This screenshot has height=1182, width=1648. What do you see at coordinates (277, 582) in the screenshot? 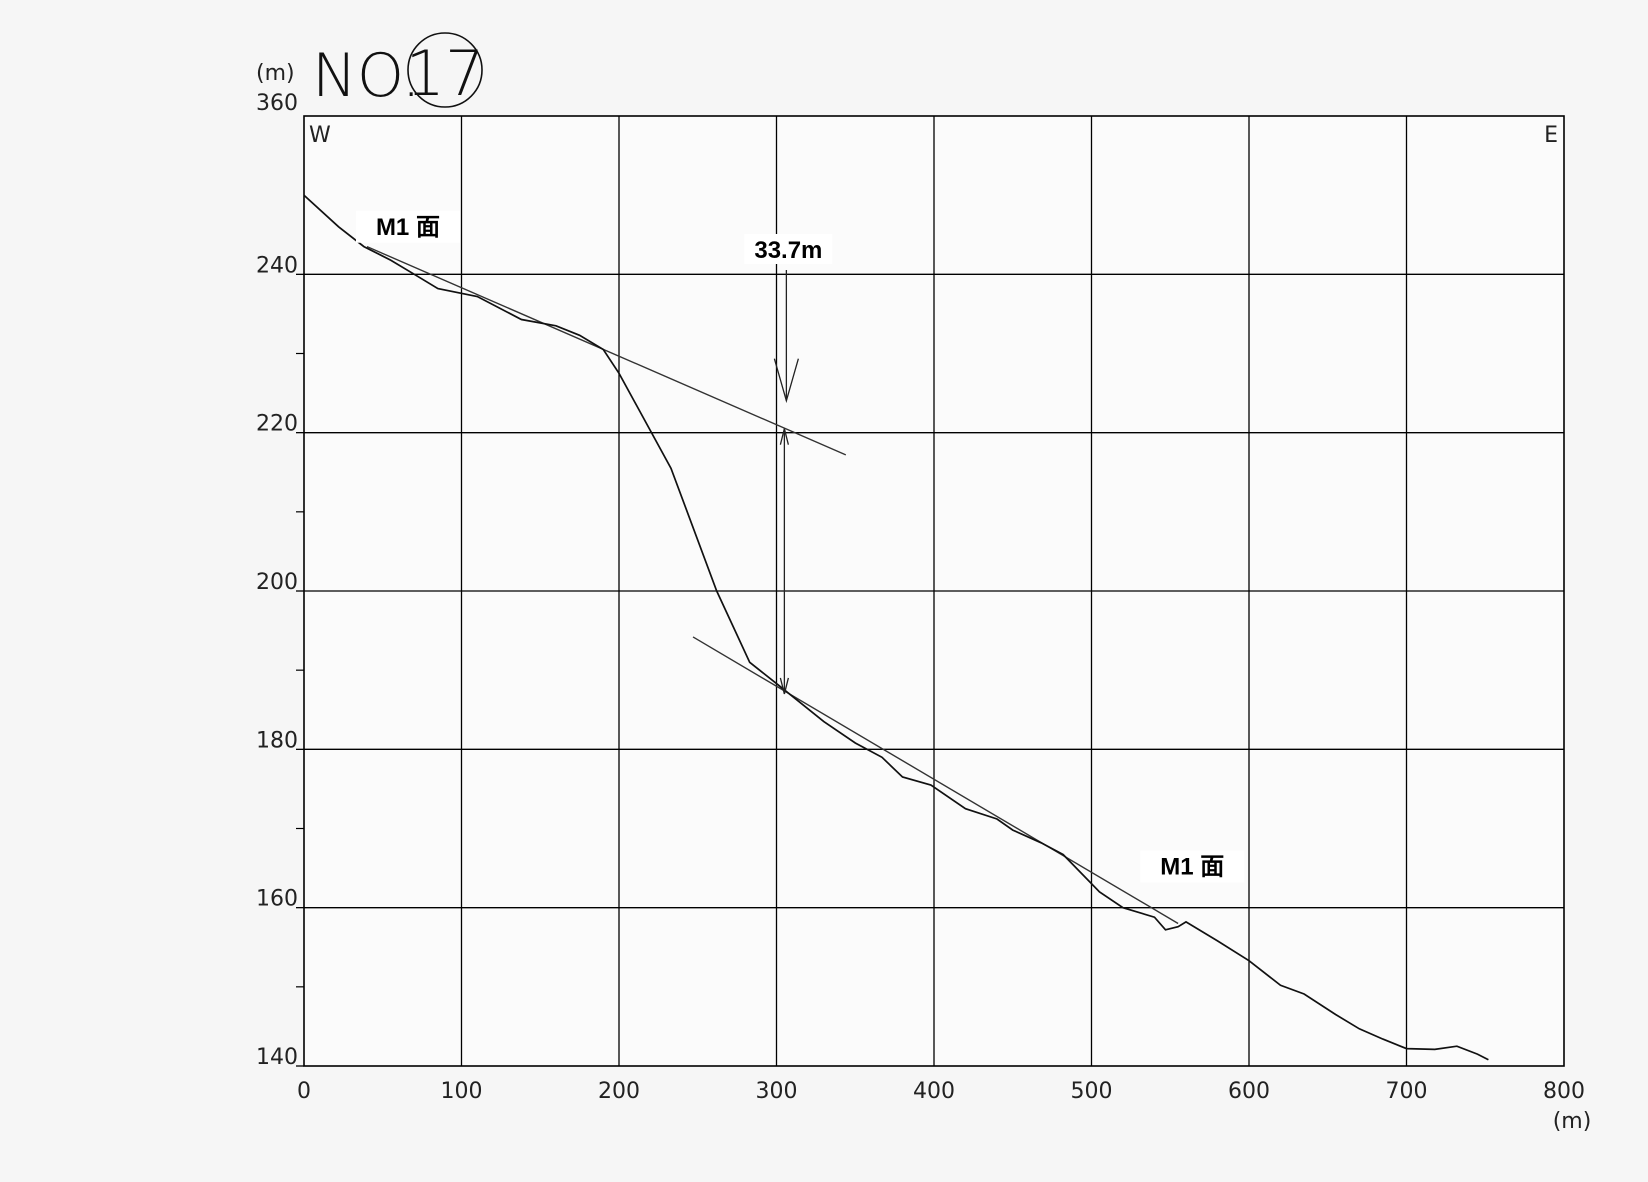
I see `y-tick-label-200: 200` at bounding box center [277, 582].